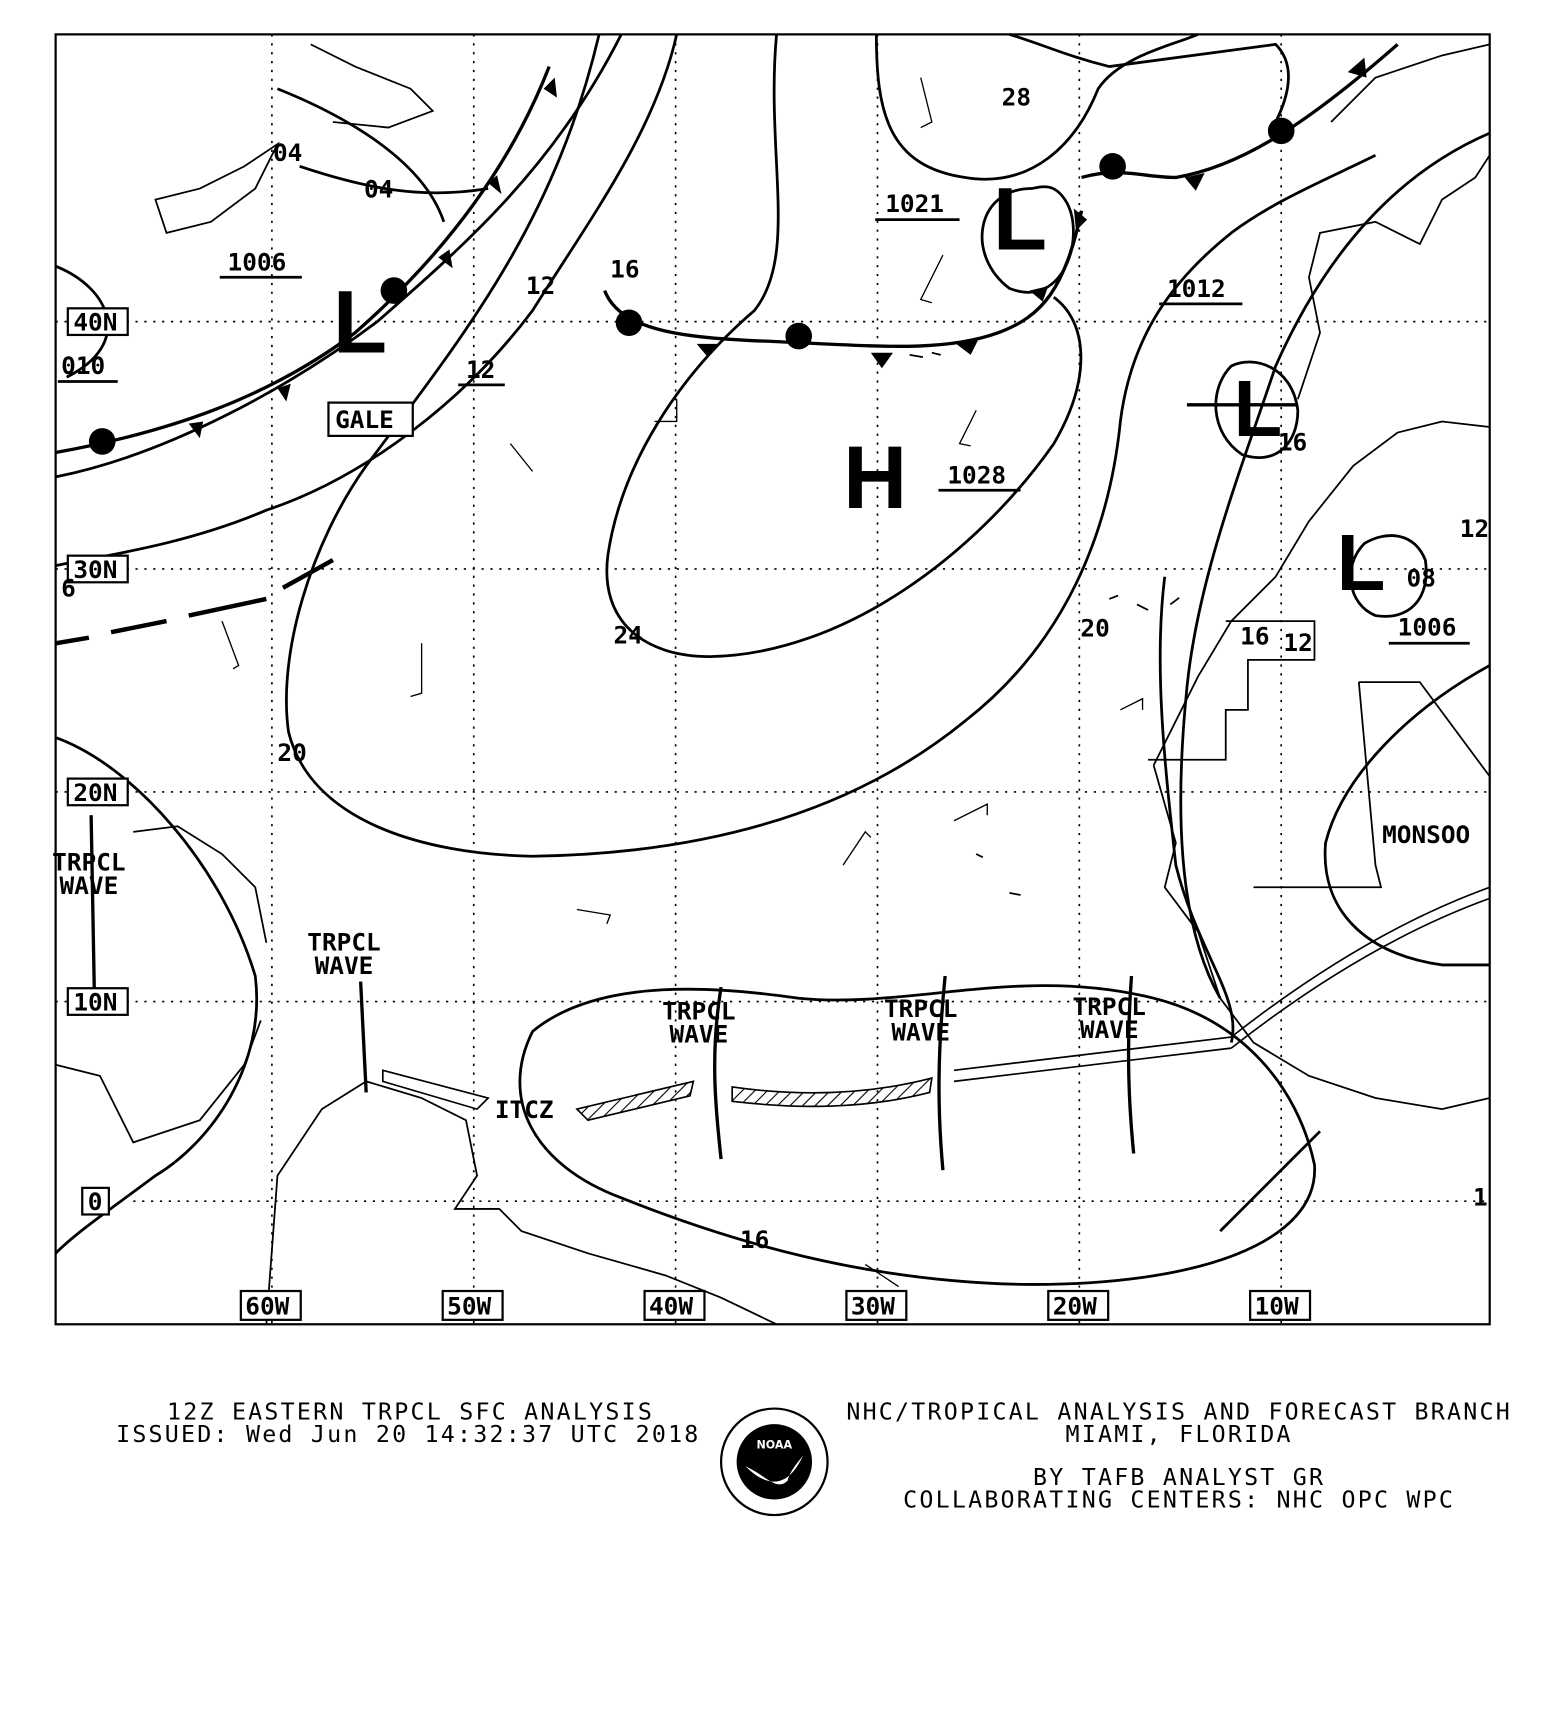 The width and height of the screenshot is (1542, 1728). What do you see at coordinates (267, 1305) in the screenshot?
I see `lon-label-60w: 60W` at bounding box center [267, 1305].